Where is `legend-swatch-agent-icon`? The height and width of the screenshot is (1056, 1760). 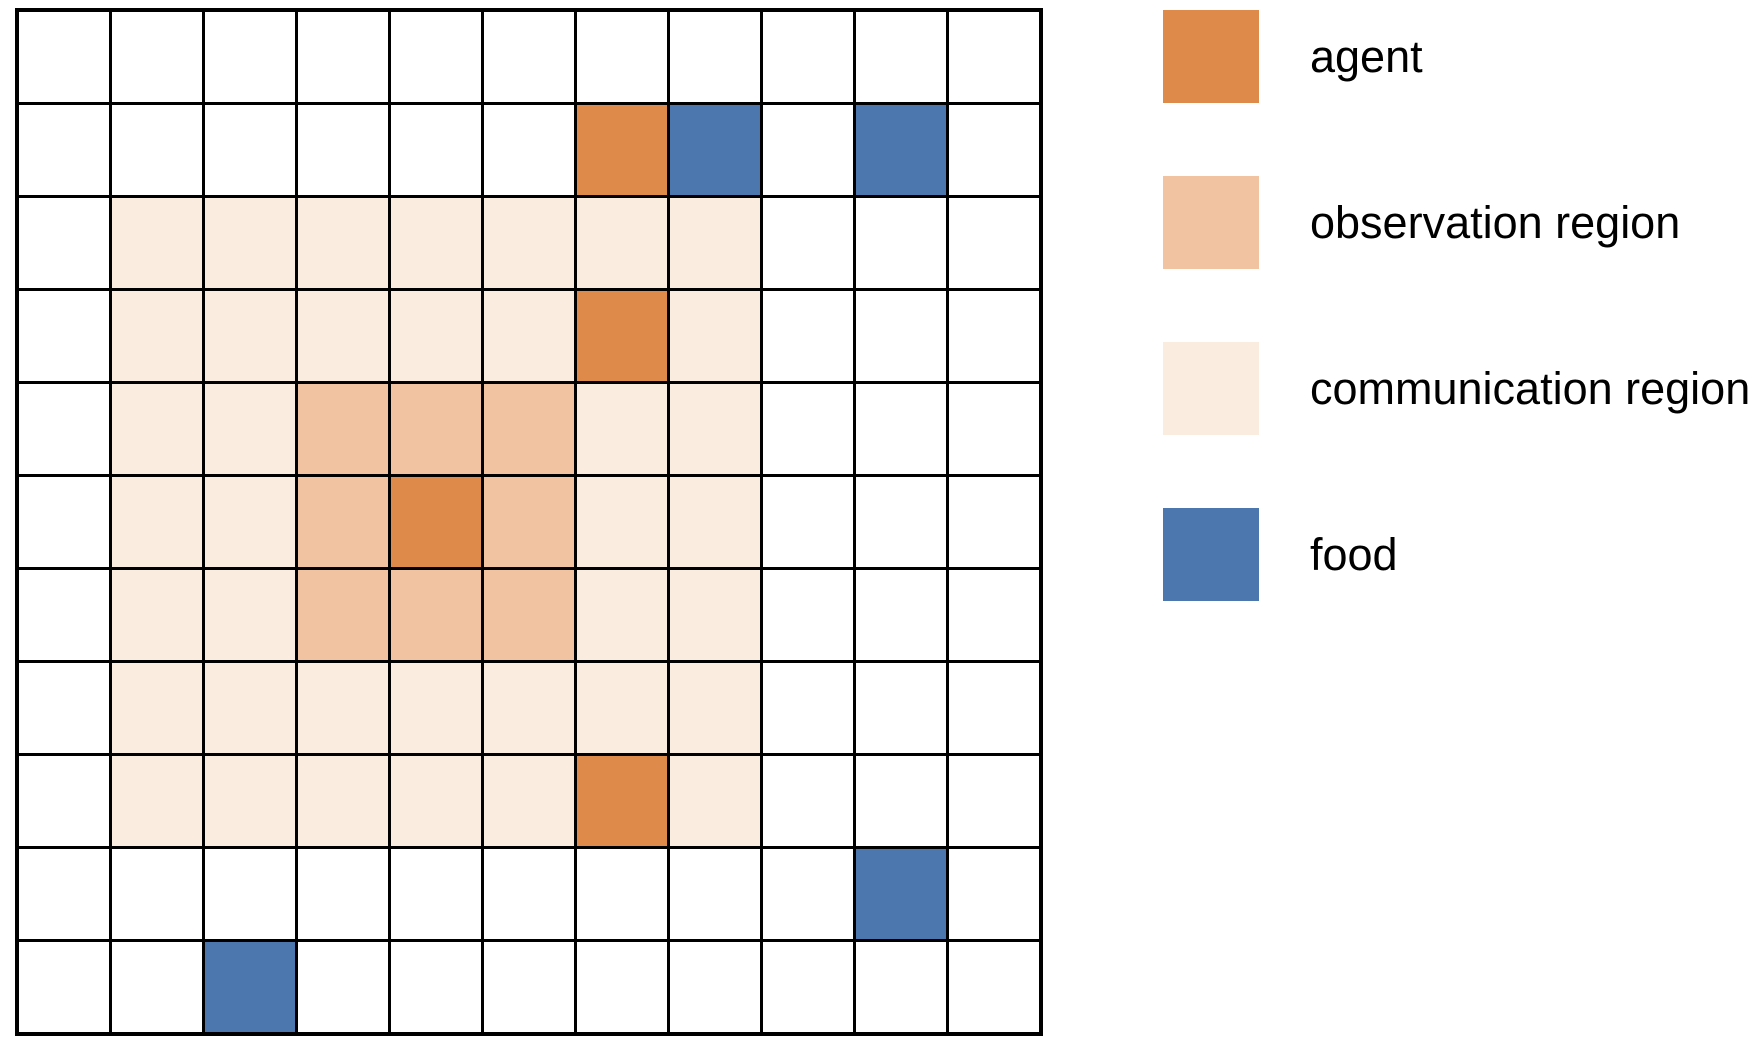 legend-swatch-agent-icon is located at coordinates (1211, 56).